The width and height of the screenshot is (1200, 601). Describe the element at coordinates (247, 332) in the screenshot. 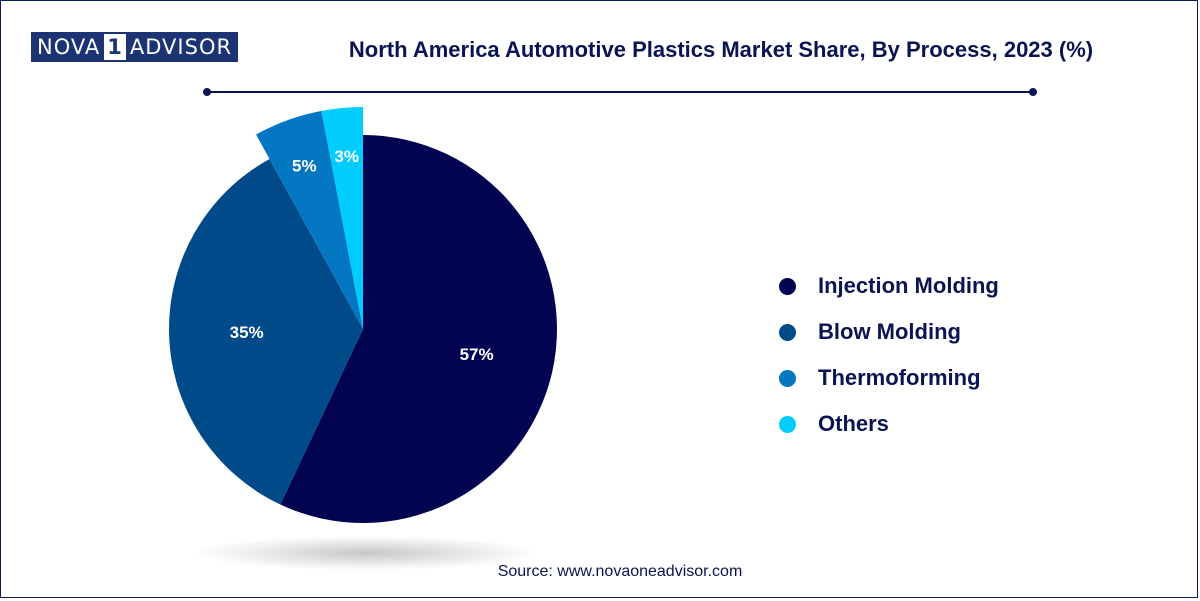

I see `slice-label-blow-molding: 35%` at that location.